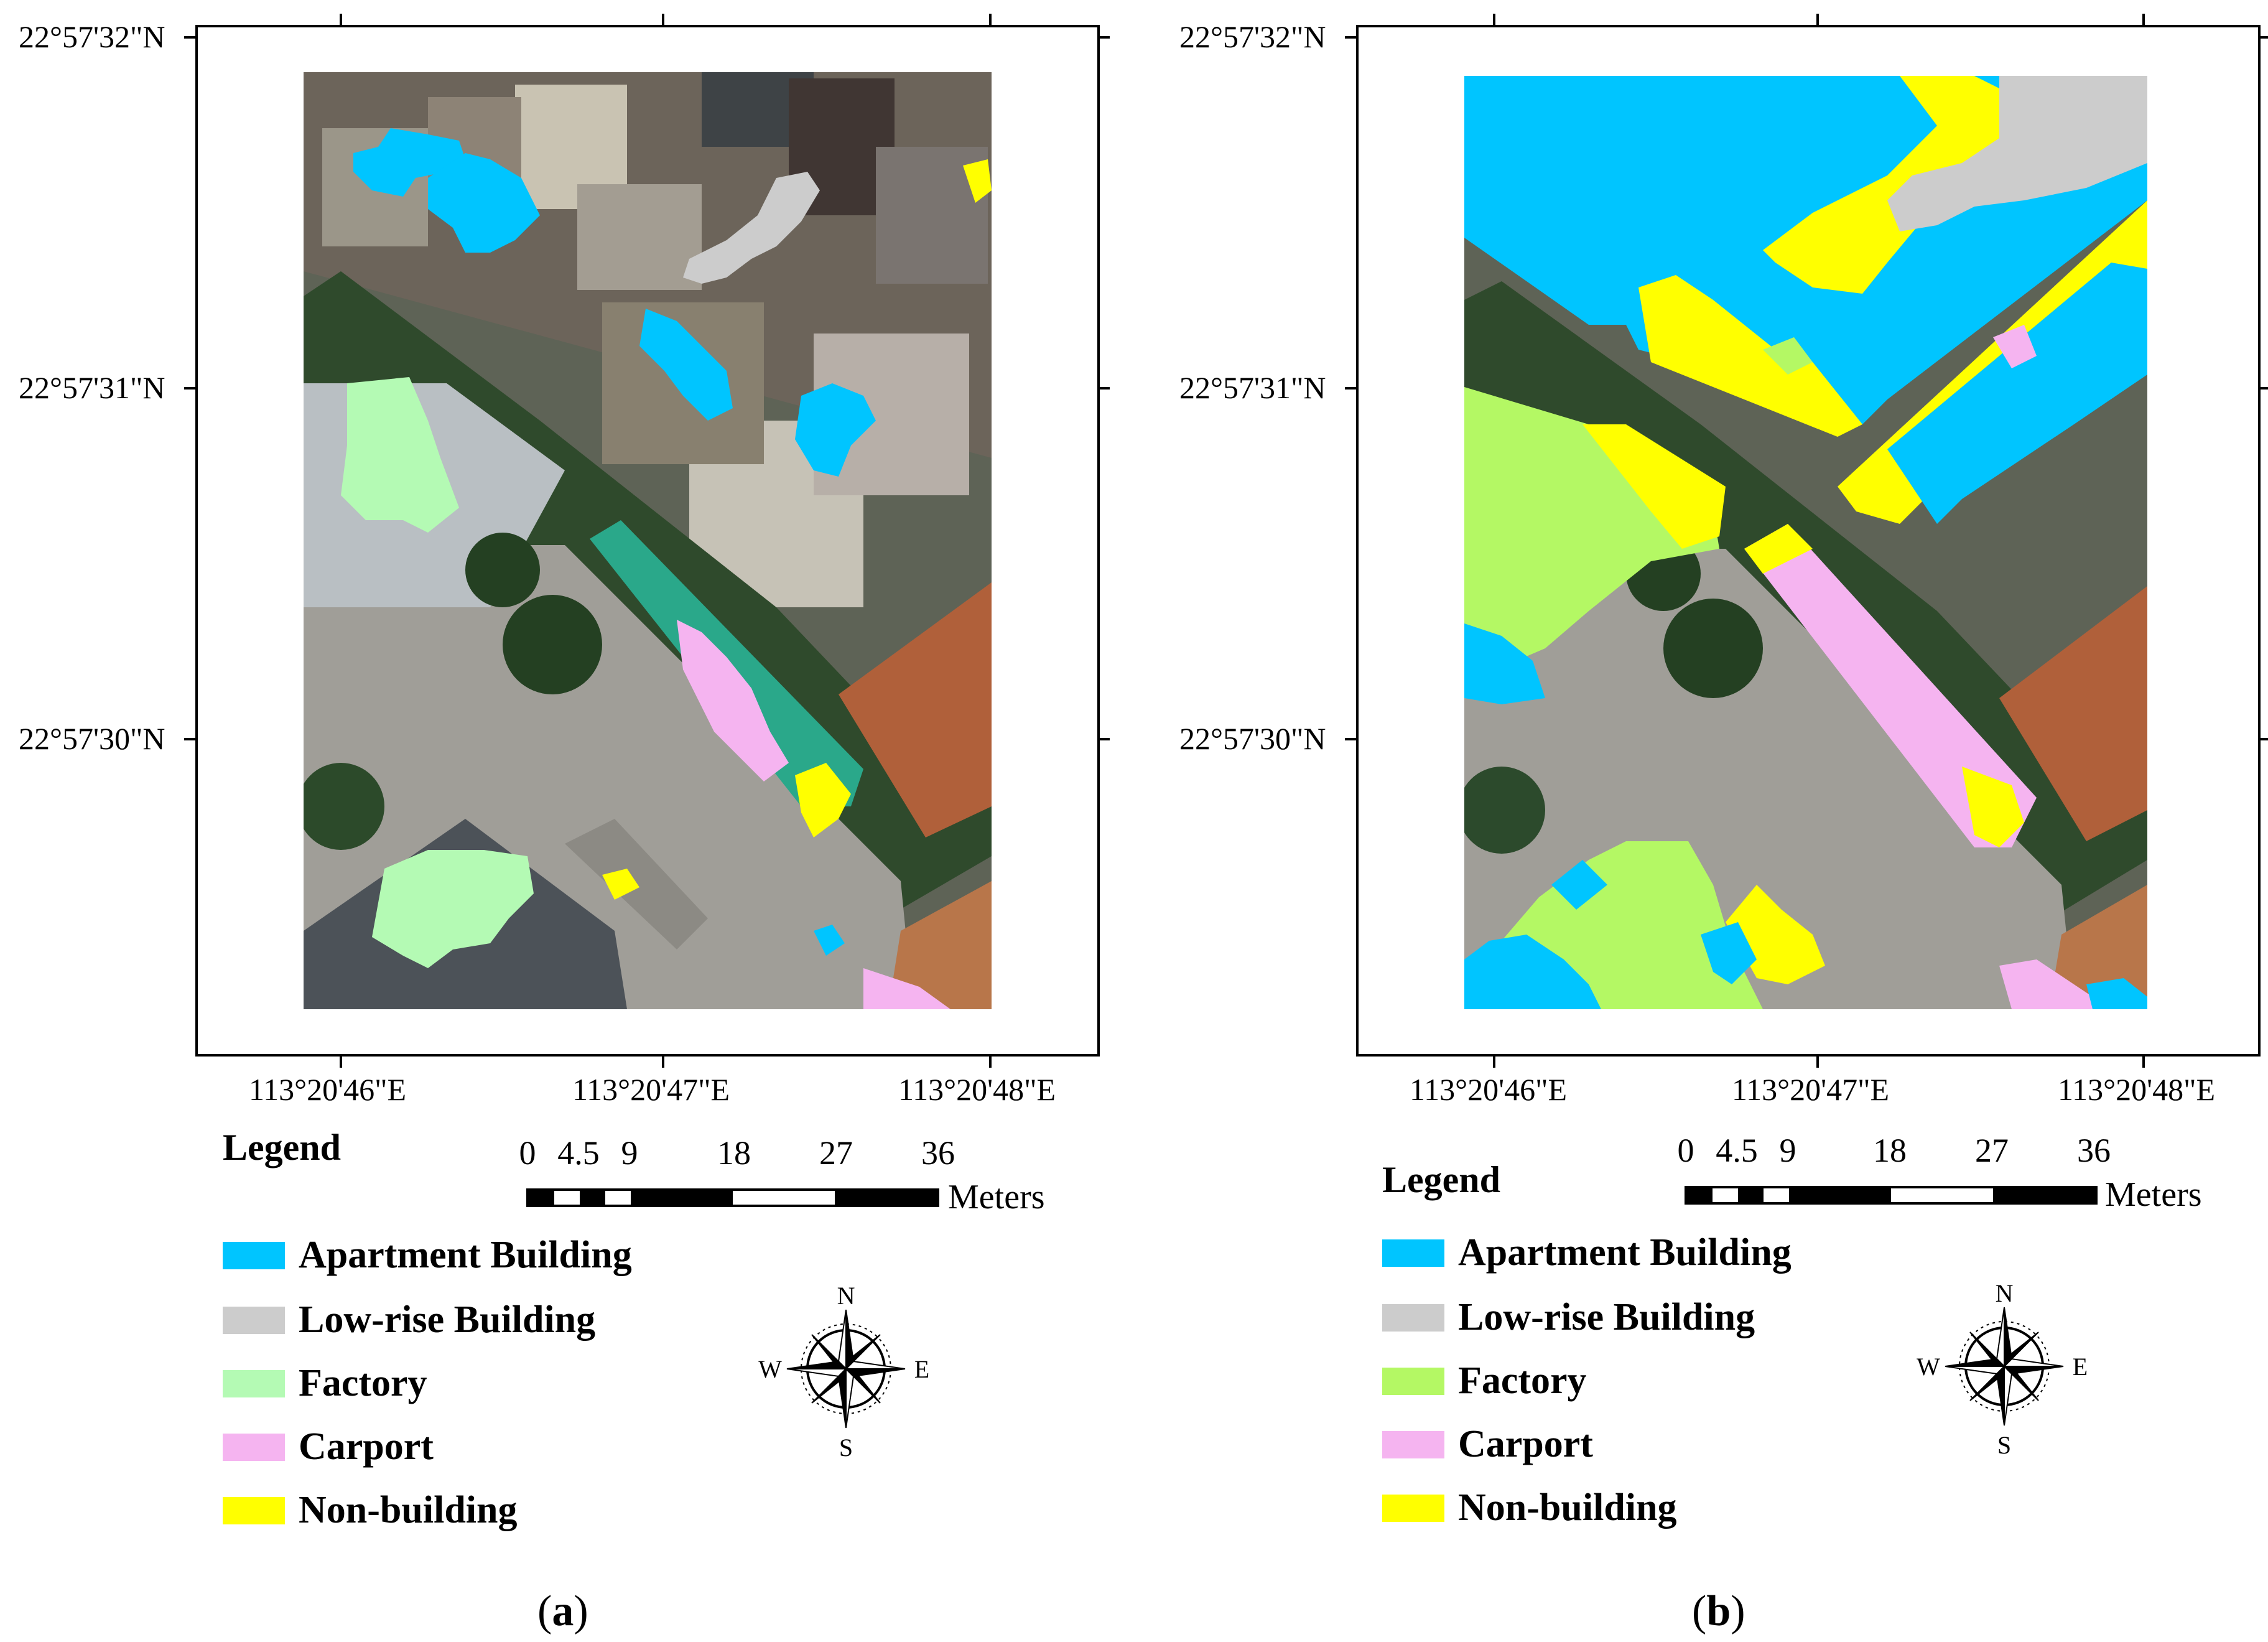  I want to click on legend-label: Apartment Building, so click(465, 1255).